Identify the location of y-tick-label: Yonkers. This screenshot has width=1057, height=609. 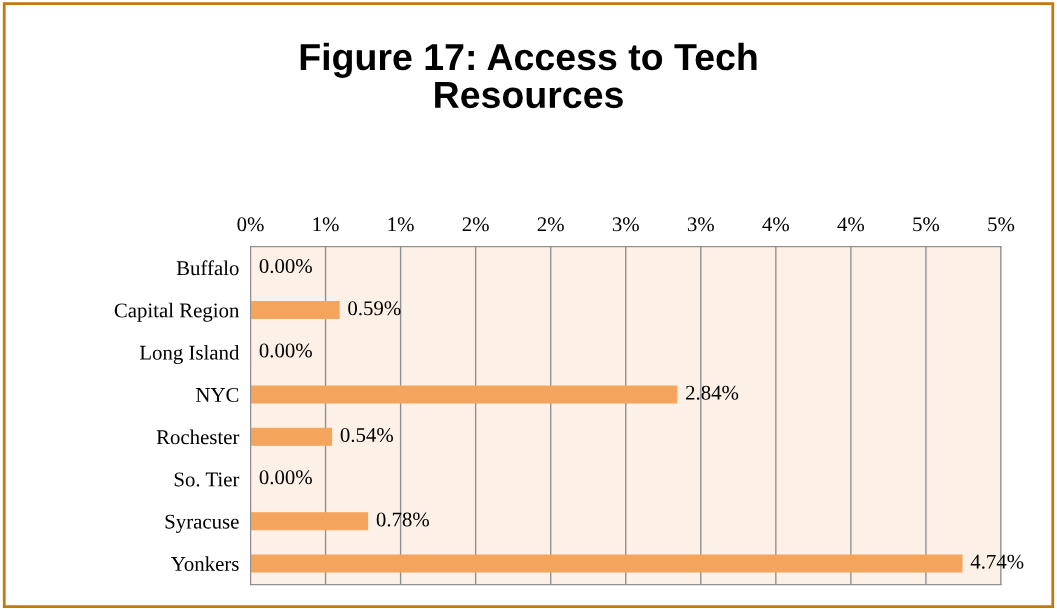
(205, 563).